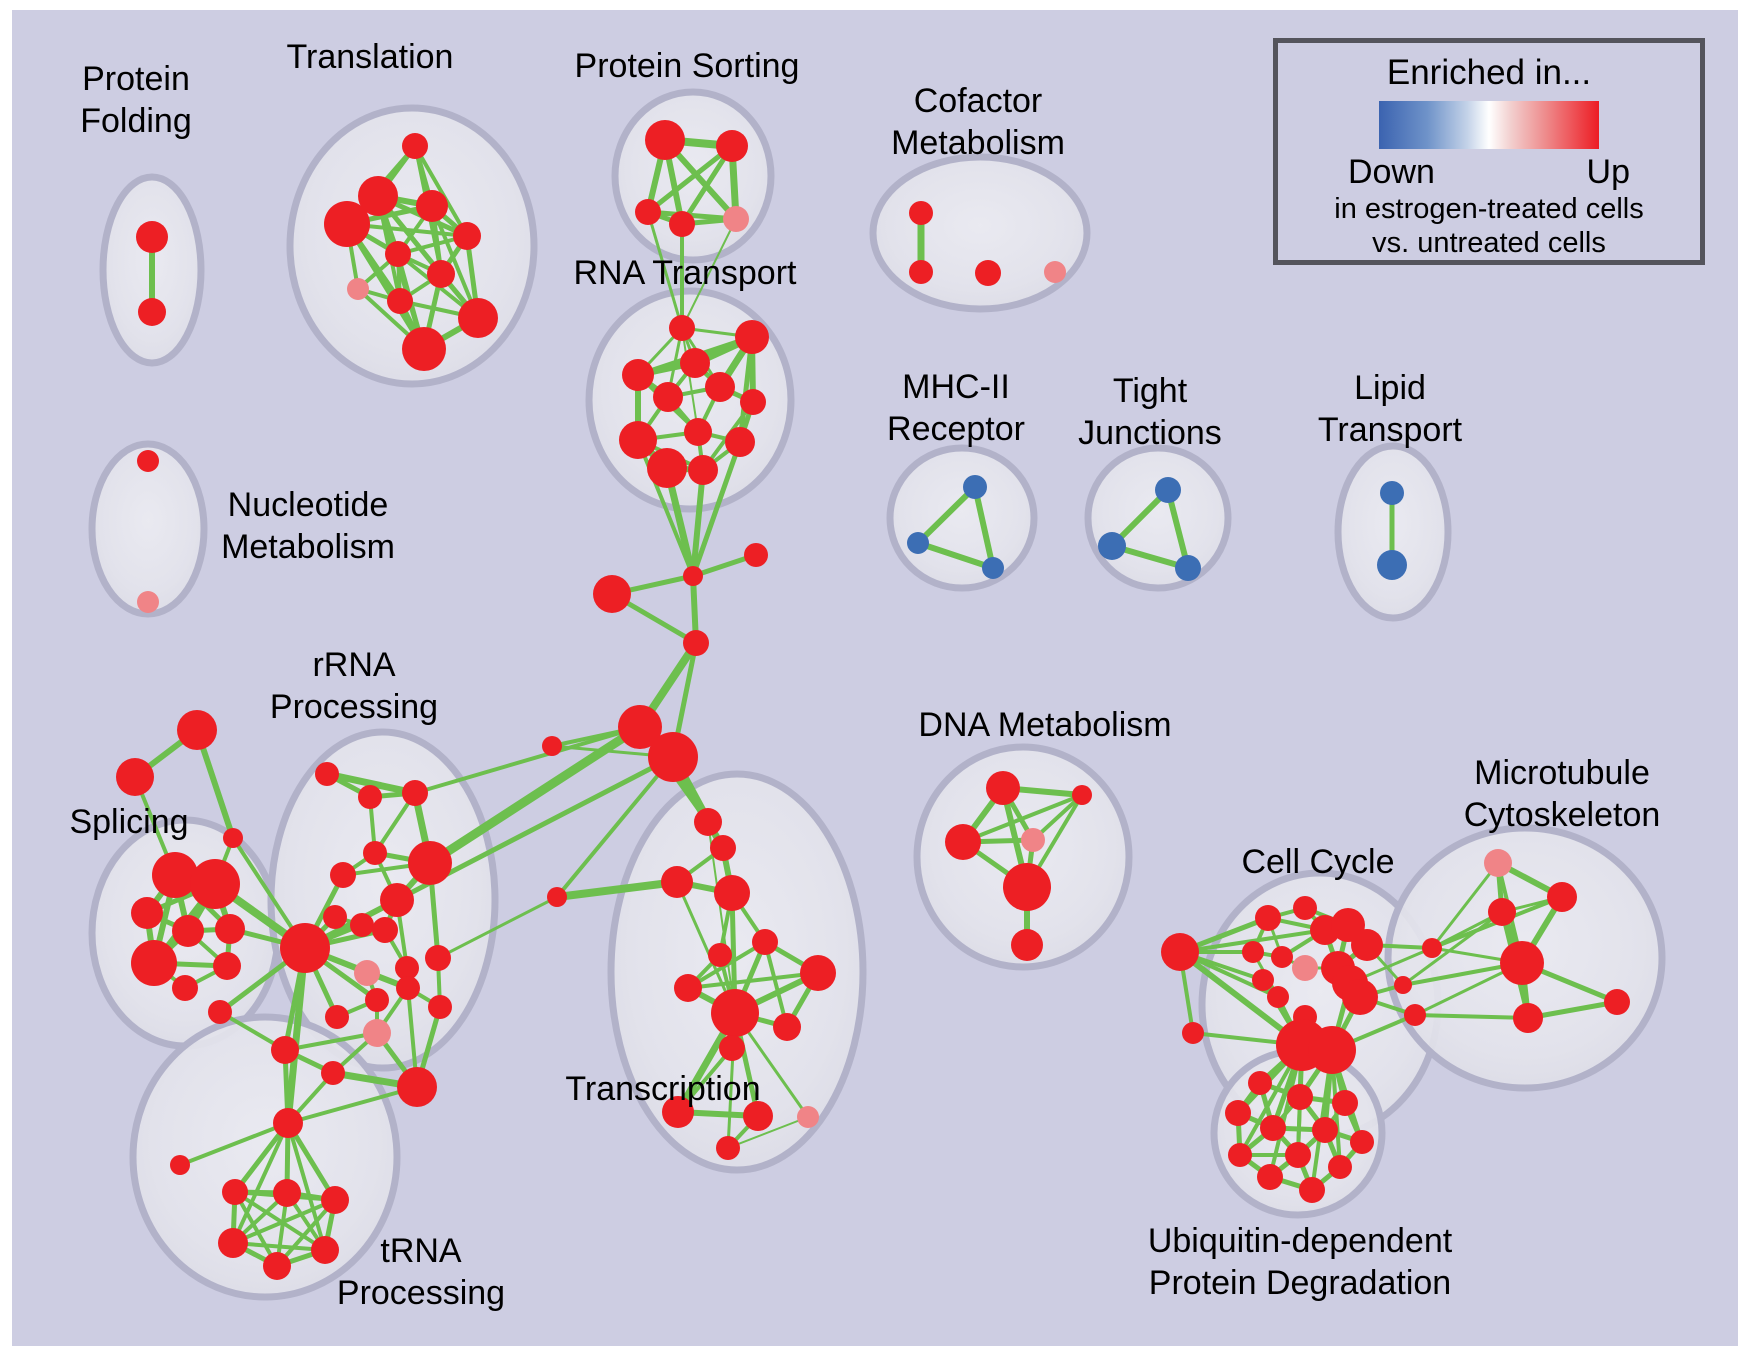  Describe the element at coordinates (285, 1050) in the screenshot. I see `node-tb` at that location.